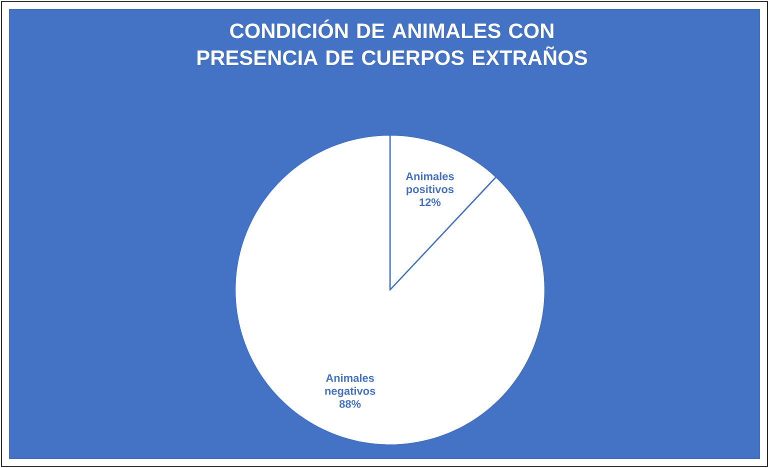 The height and width of the screenshot is (468, 769). What do you see at coordinates (350, 386) in the screenshot?
I see `slice-label: Animales negativos` at bounding box center [350, 386].